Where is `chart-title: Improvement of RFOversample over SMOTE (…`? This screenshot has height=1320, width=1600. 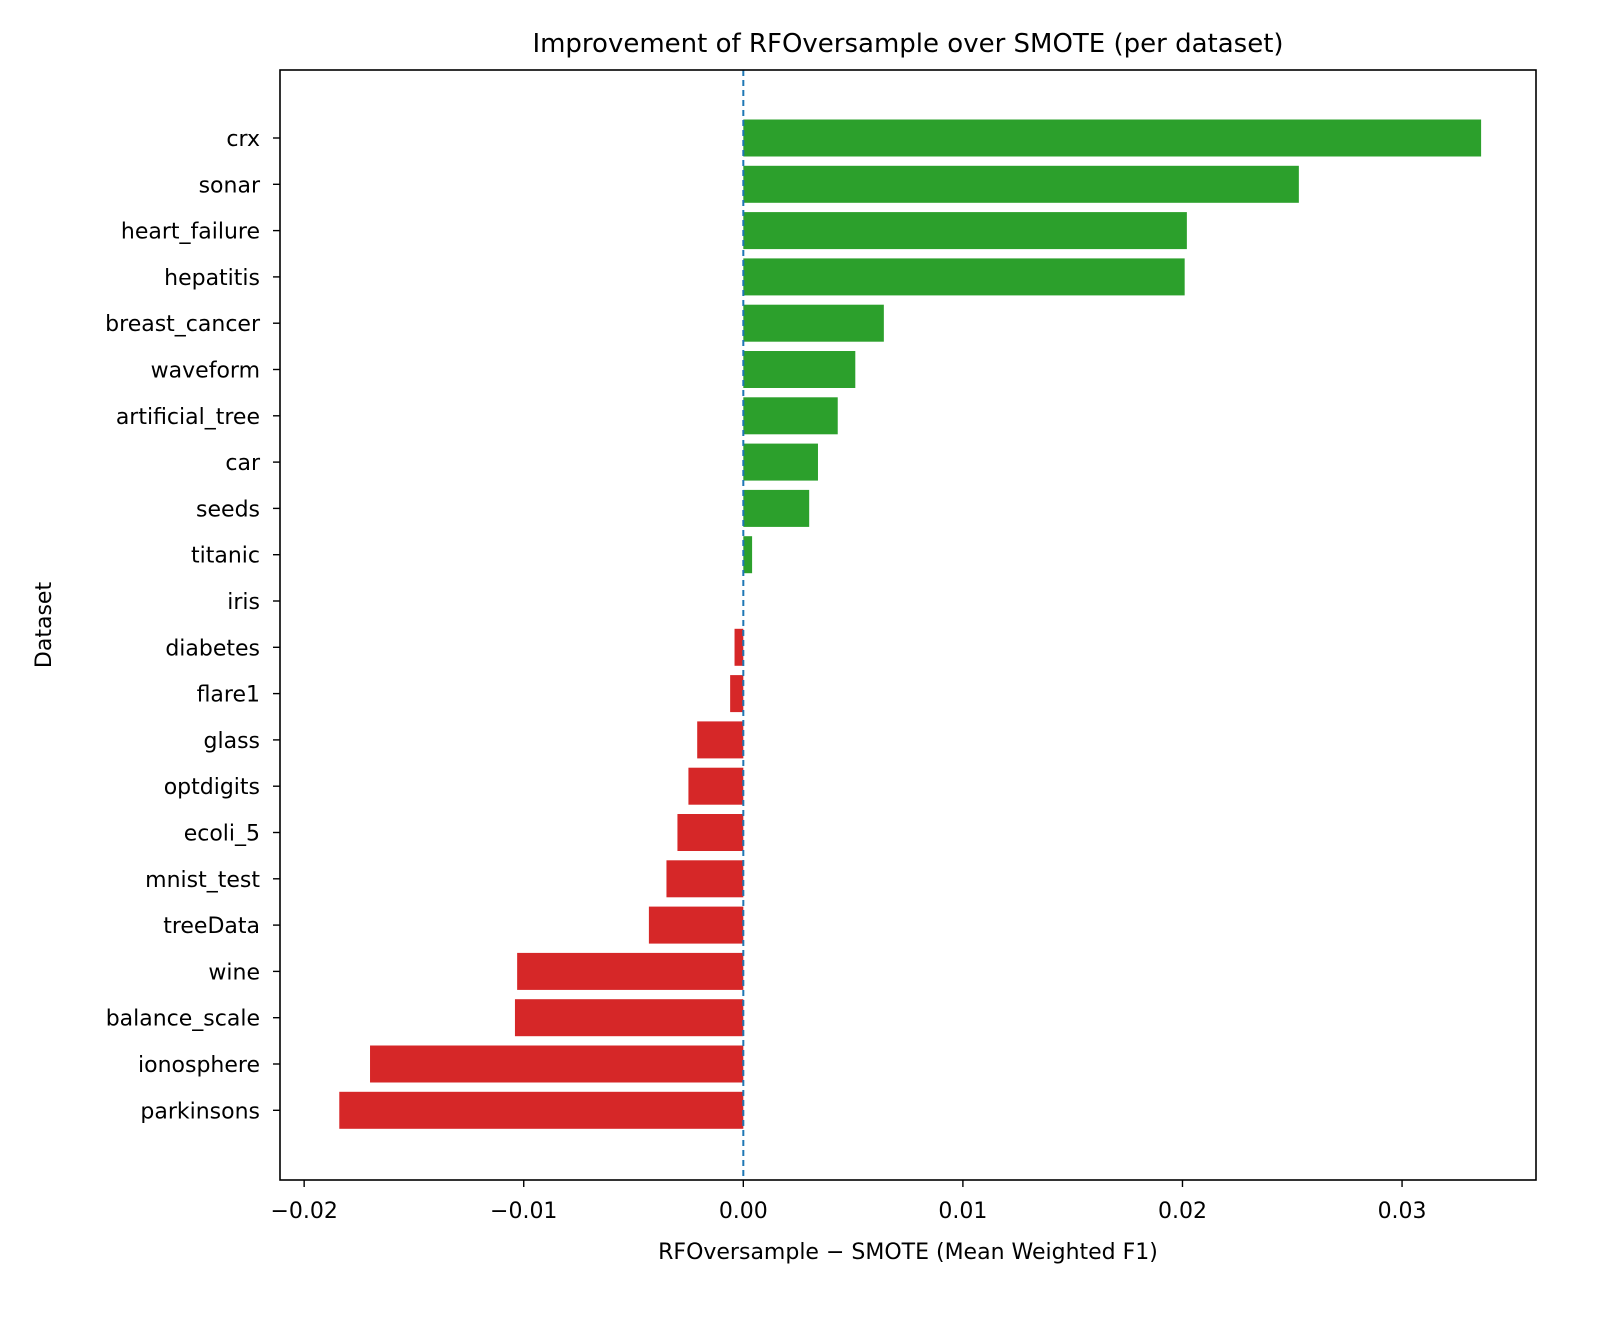 chart-title: Improvement of RFOversample over SMOTE (… is located at coordinates (907, 44).